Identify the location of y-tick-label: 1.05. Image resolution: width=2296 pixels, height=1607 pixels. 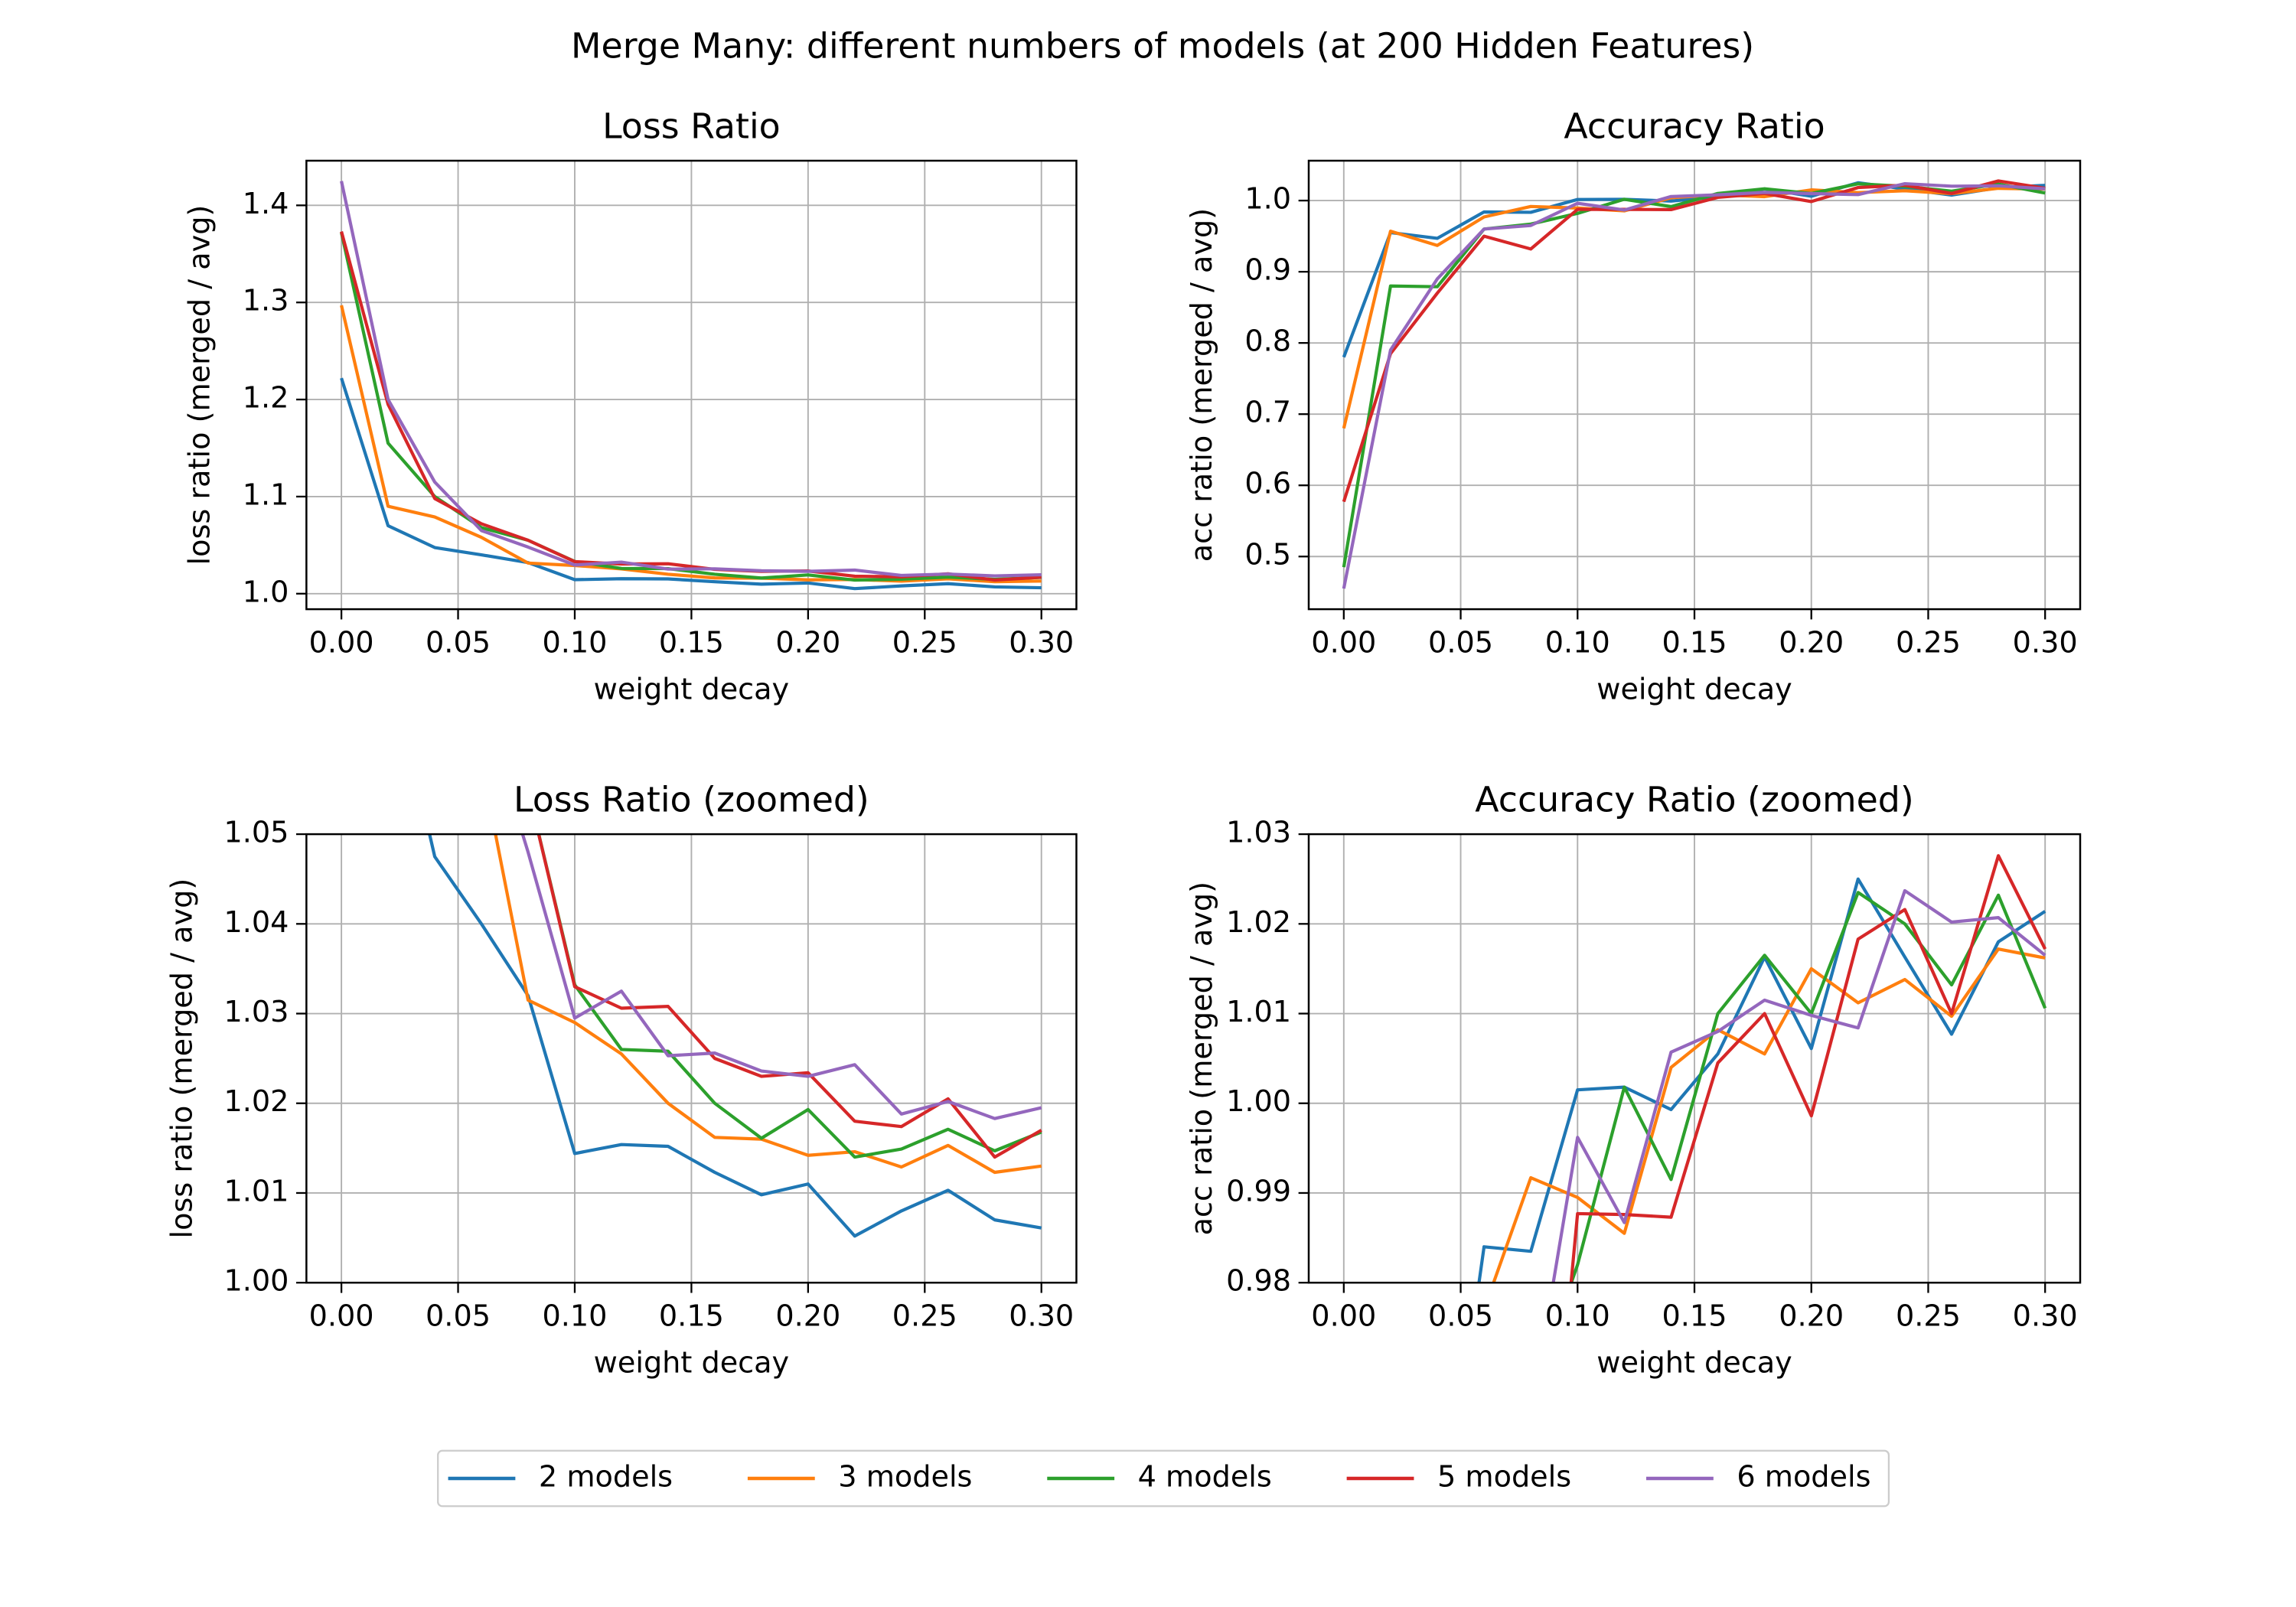
(256, 834).